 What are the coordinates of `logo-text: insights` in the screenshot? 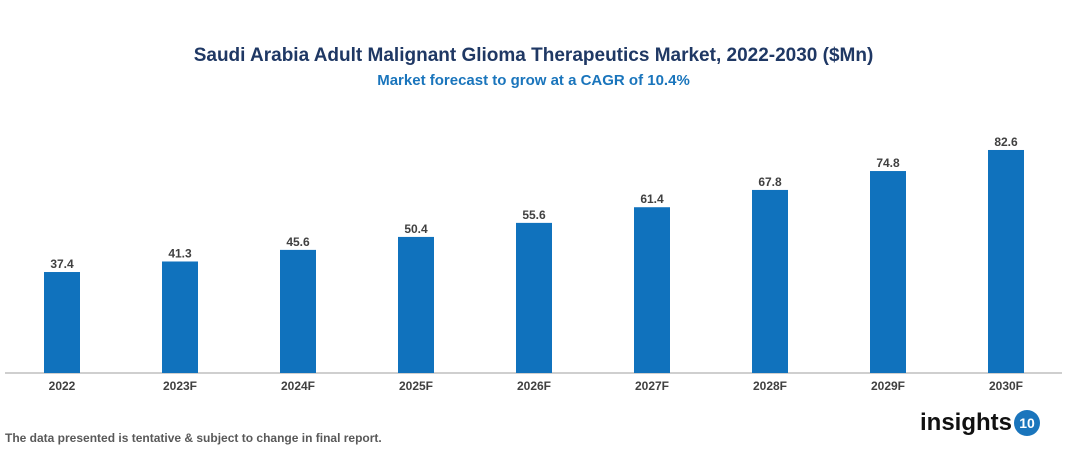 It's located at (966, 422).